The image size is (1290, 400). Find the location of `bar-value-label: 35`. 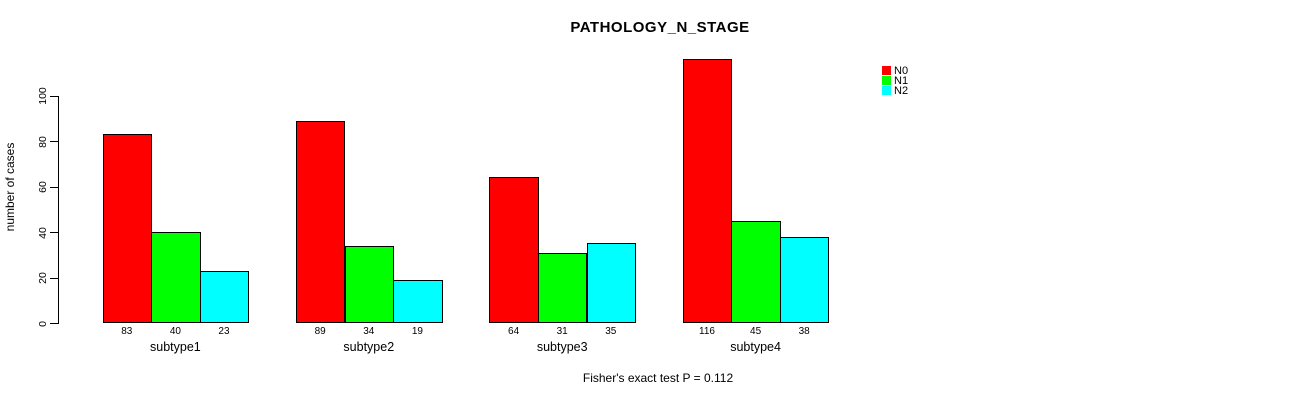

bar-value-label: 35 is located at coordinates (611, 331).